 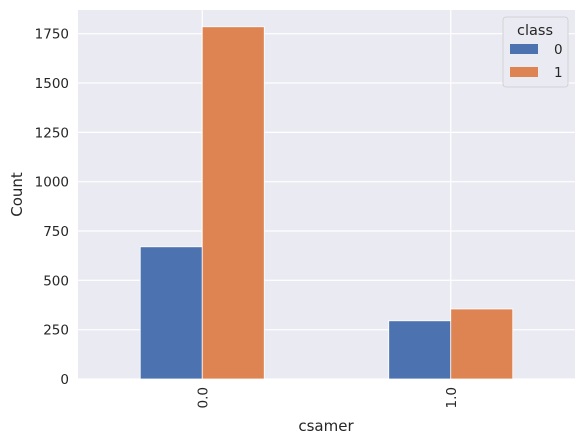 What do you see at coordinates (535, 31) in the screenshot?
I see `legend-title: class` at bounding box center [535, 31].